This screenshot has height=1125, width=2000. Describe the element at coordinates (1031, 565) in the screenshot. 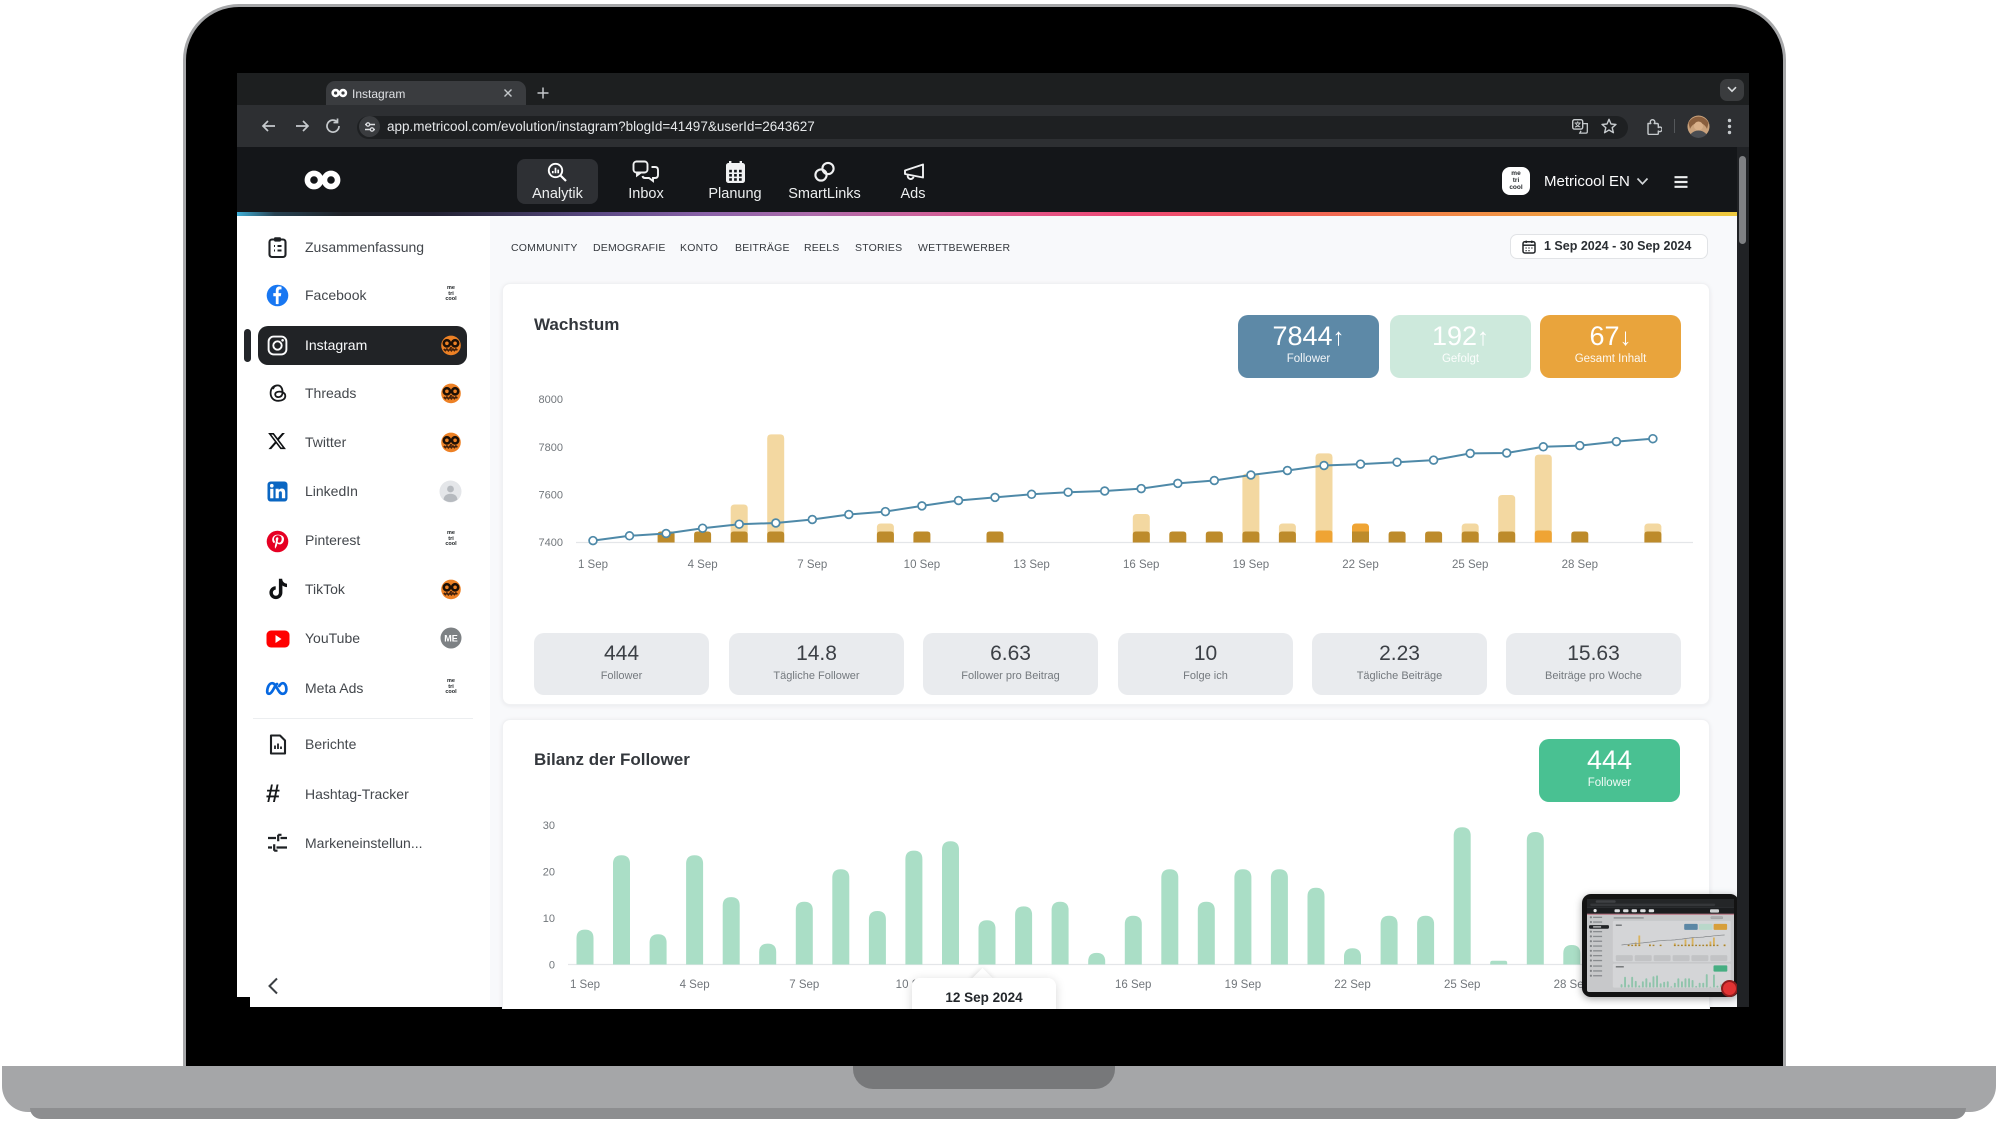

I see `svg-text: 13 Sep` at that location.